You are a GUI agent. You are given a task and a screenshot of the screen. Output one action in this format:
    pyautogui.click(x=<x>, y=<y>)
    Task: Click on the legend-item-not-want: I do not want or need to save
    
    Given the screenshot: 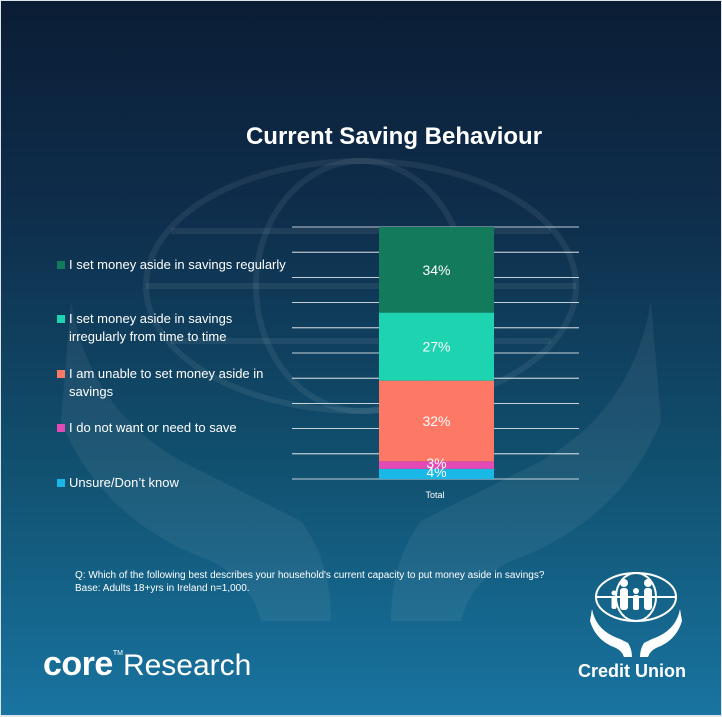 What is the action you would take?
    pyautogui.click(x=172, y=428)
    